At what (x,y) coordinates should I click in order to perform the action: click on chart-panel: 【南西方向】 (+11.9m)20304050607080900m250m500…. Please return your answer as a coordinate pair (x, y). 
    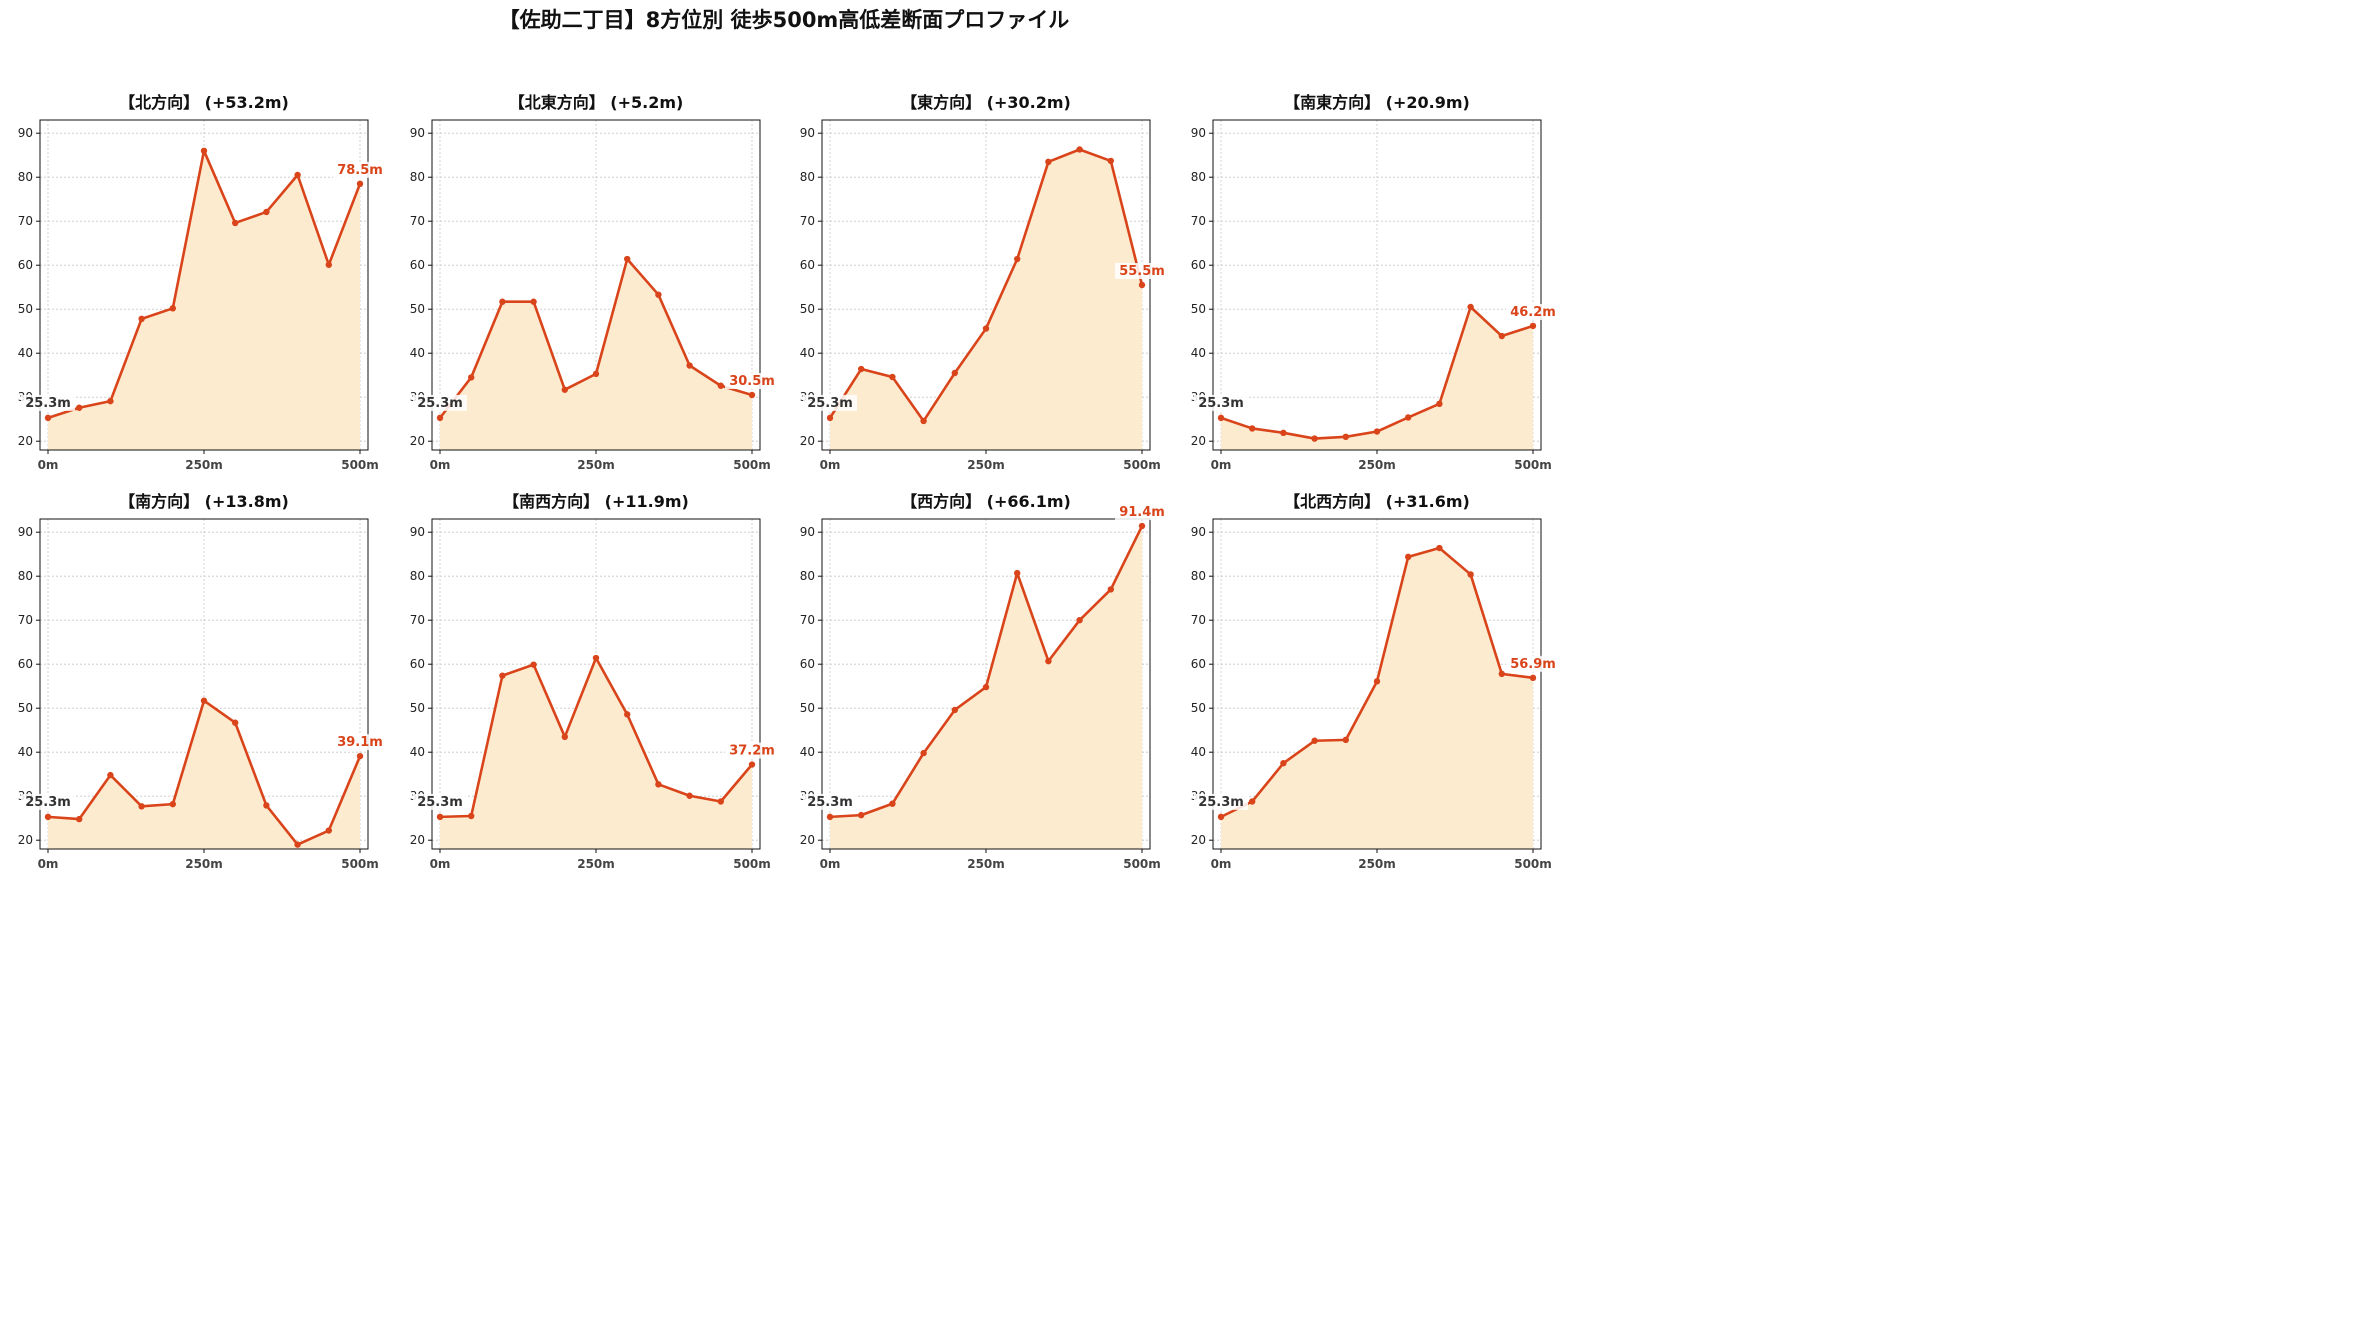
    Looking at the image, I should click on (594, 681).